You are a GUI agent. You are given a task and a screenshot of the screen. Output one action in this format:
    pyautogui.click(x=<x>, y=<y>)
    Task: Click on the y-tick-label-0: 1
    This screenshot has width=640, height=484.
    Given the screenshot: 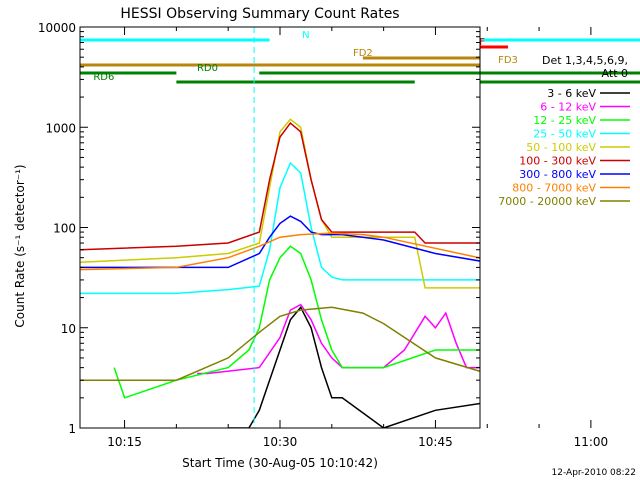 What is the action you would take?
    pyautogui.click(x=72, y=429)
    